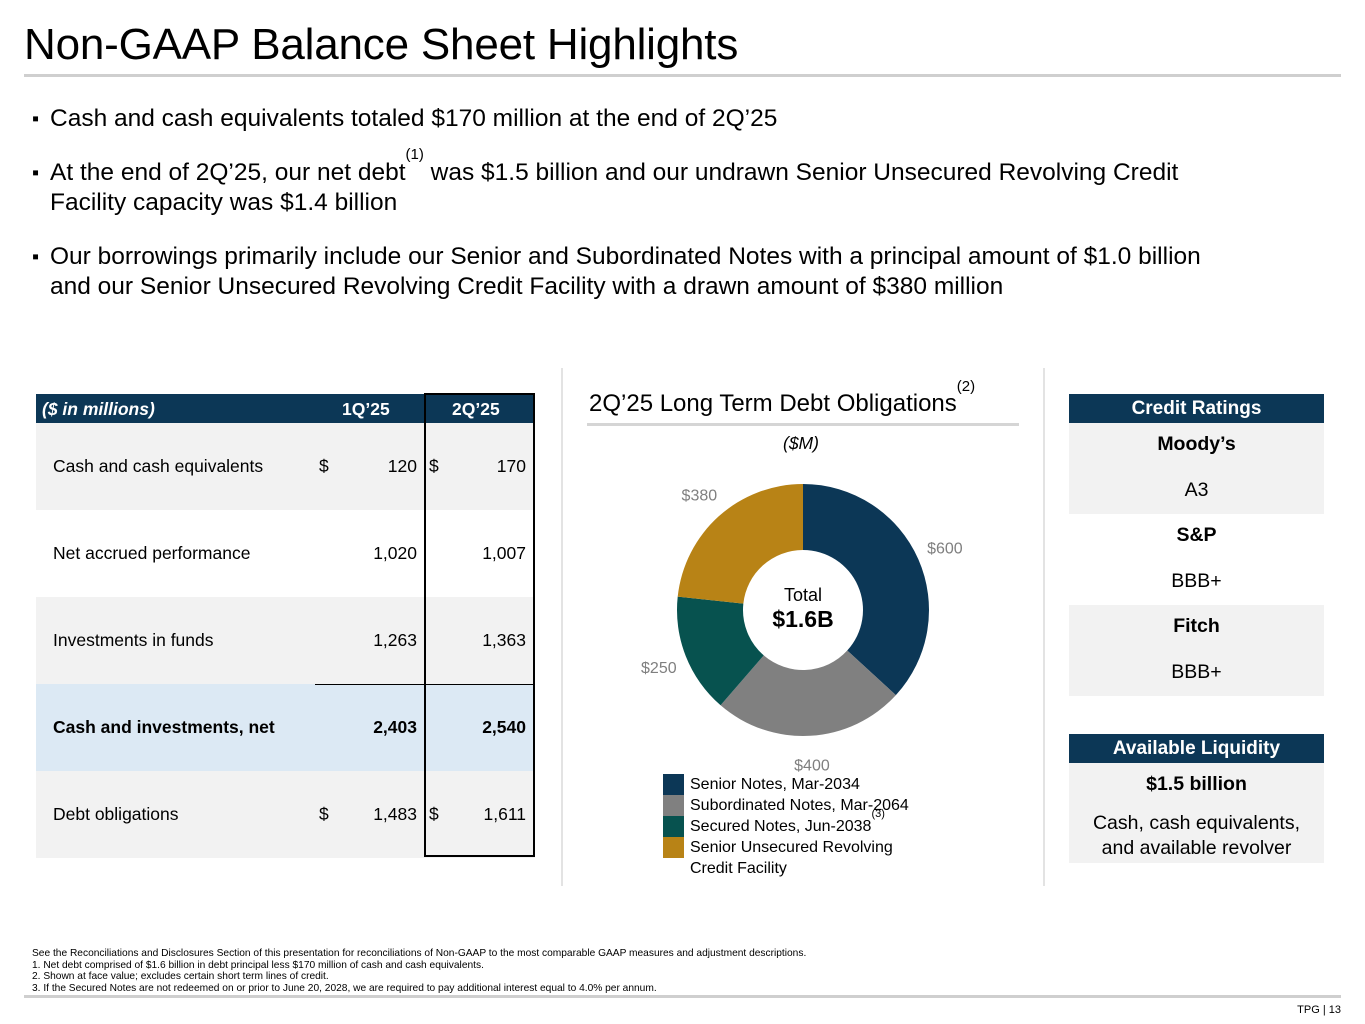  I want to click on bullet-text: At the end of 2Q’25, our net debt, so click(228, 172).